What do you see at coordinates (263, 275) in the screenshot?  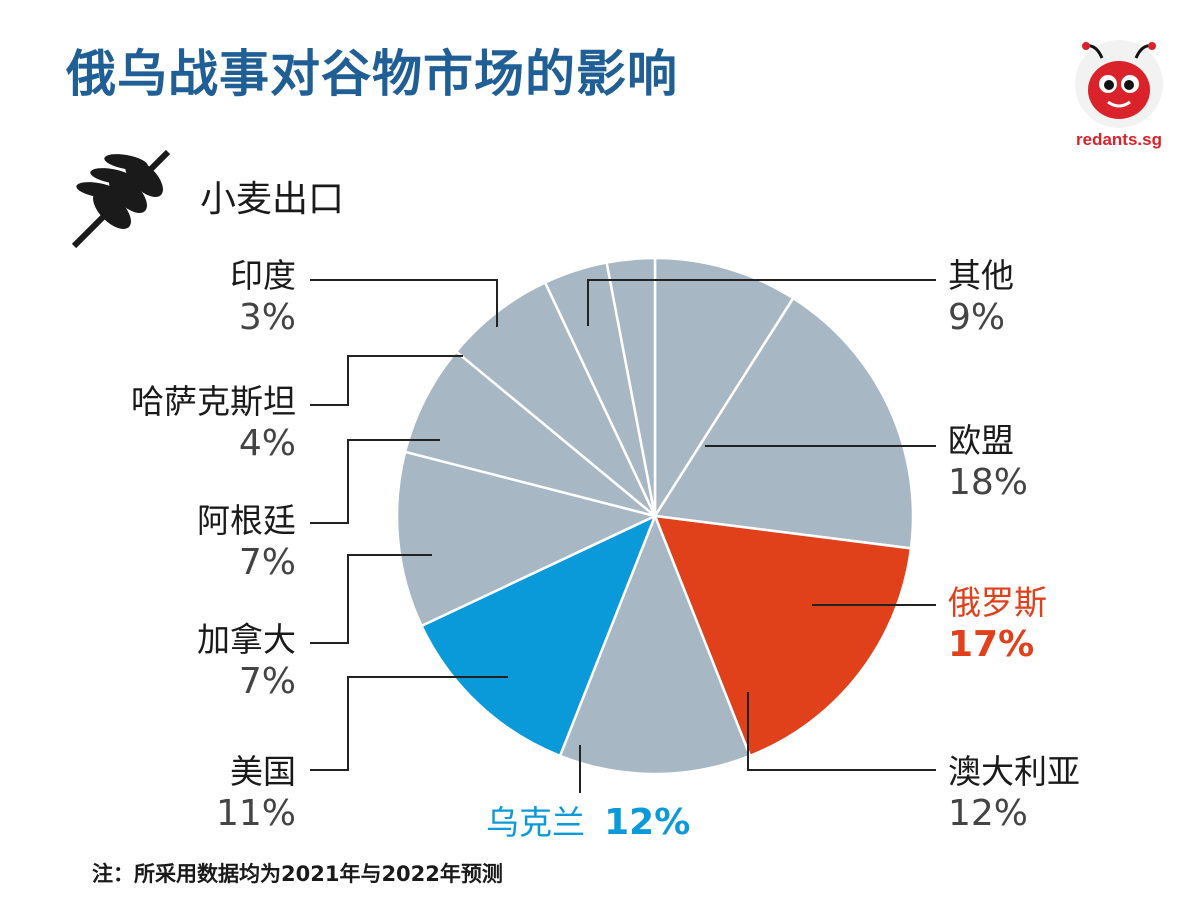 I see `slice-name: 印度` at bounding box center [263, 275].